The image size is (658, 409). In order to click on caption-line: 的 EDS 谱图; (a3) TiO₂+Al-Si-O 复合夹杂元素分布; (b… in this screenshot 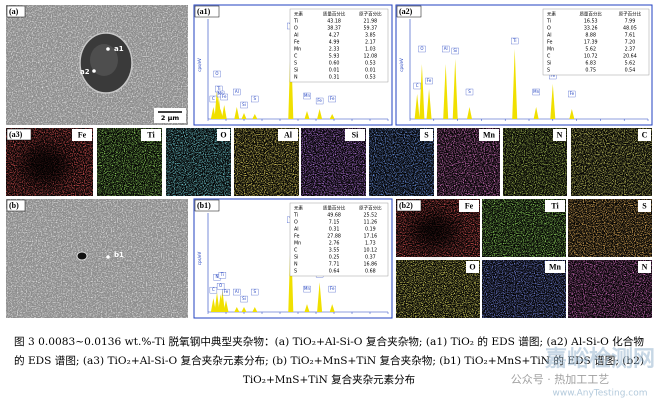, I will do `click(329, 360)`.